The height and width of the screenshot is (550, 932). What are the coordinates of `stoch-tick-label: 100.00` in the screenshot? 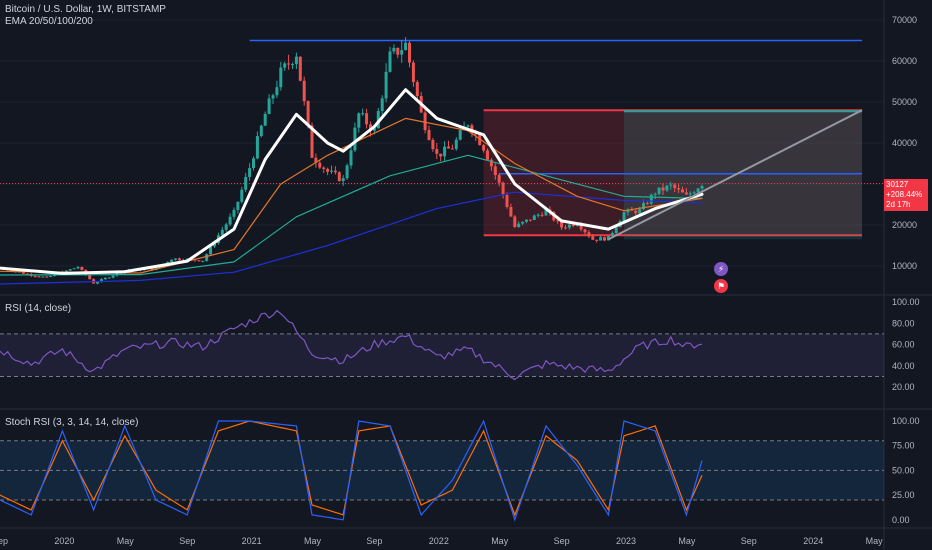 It's located at (906, 421).